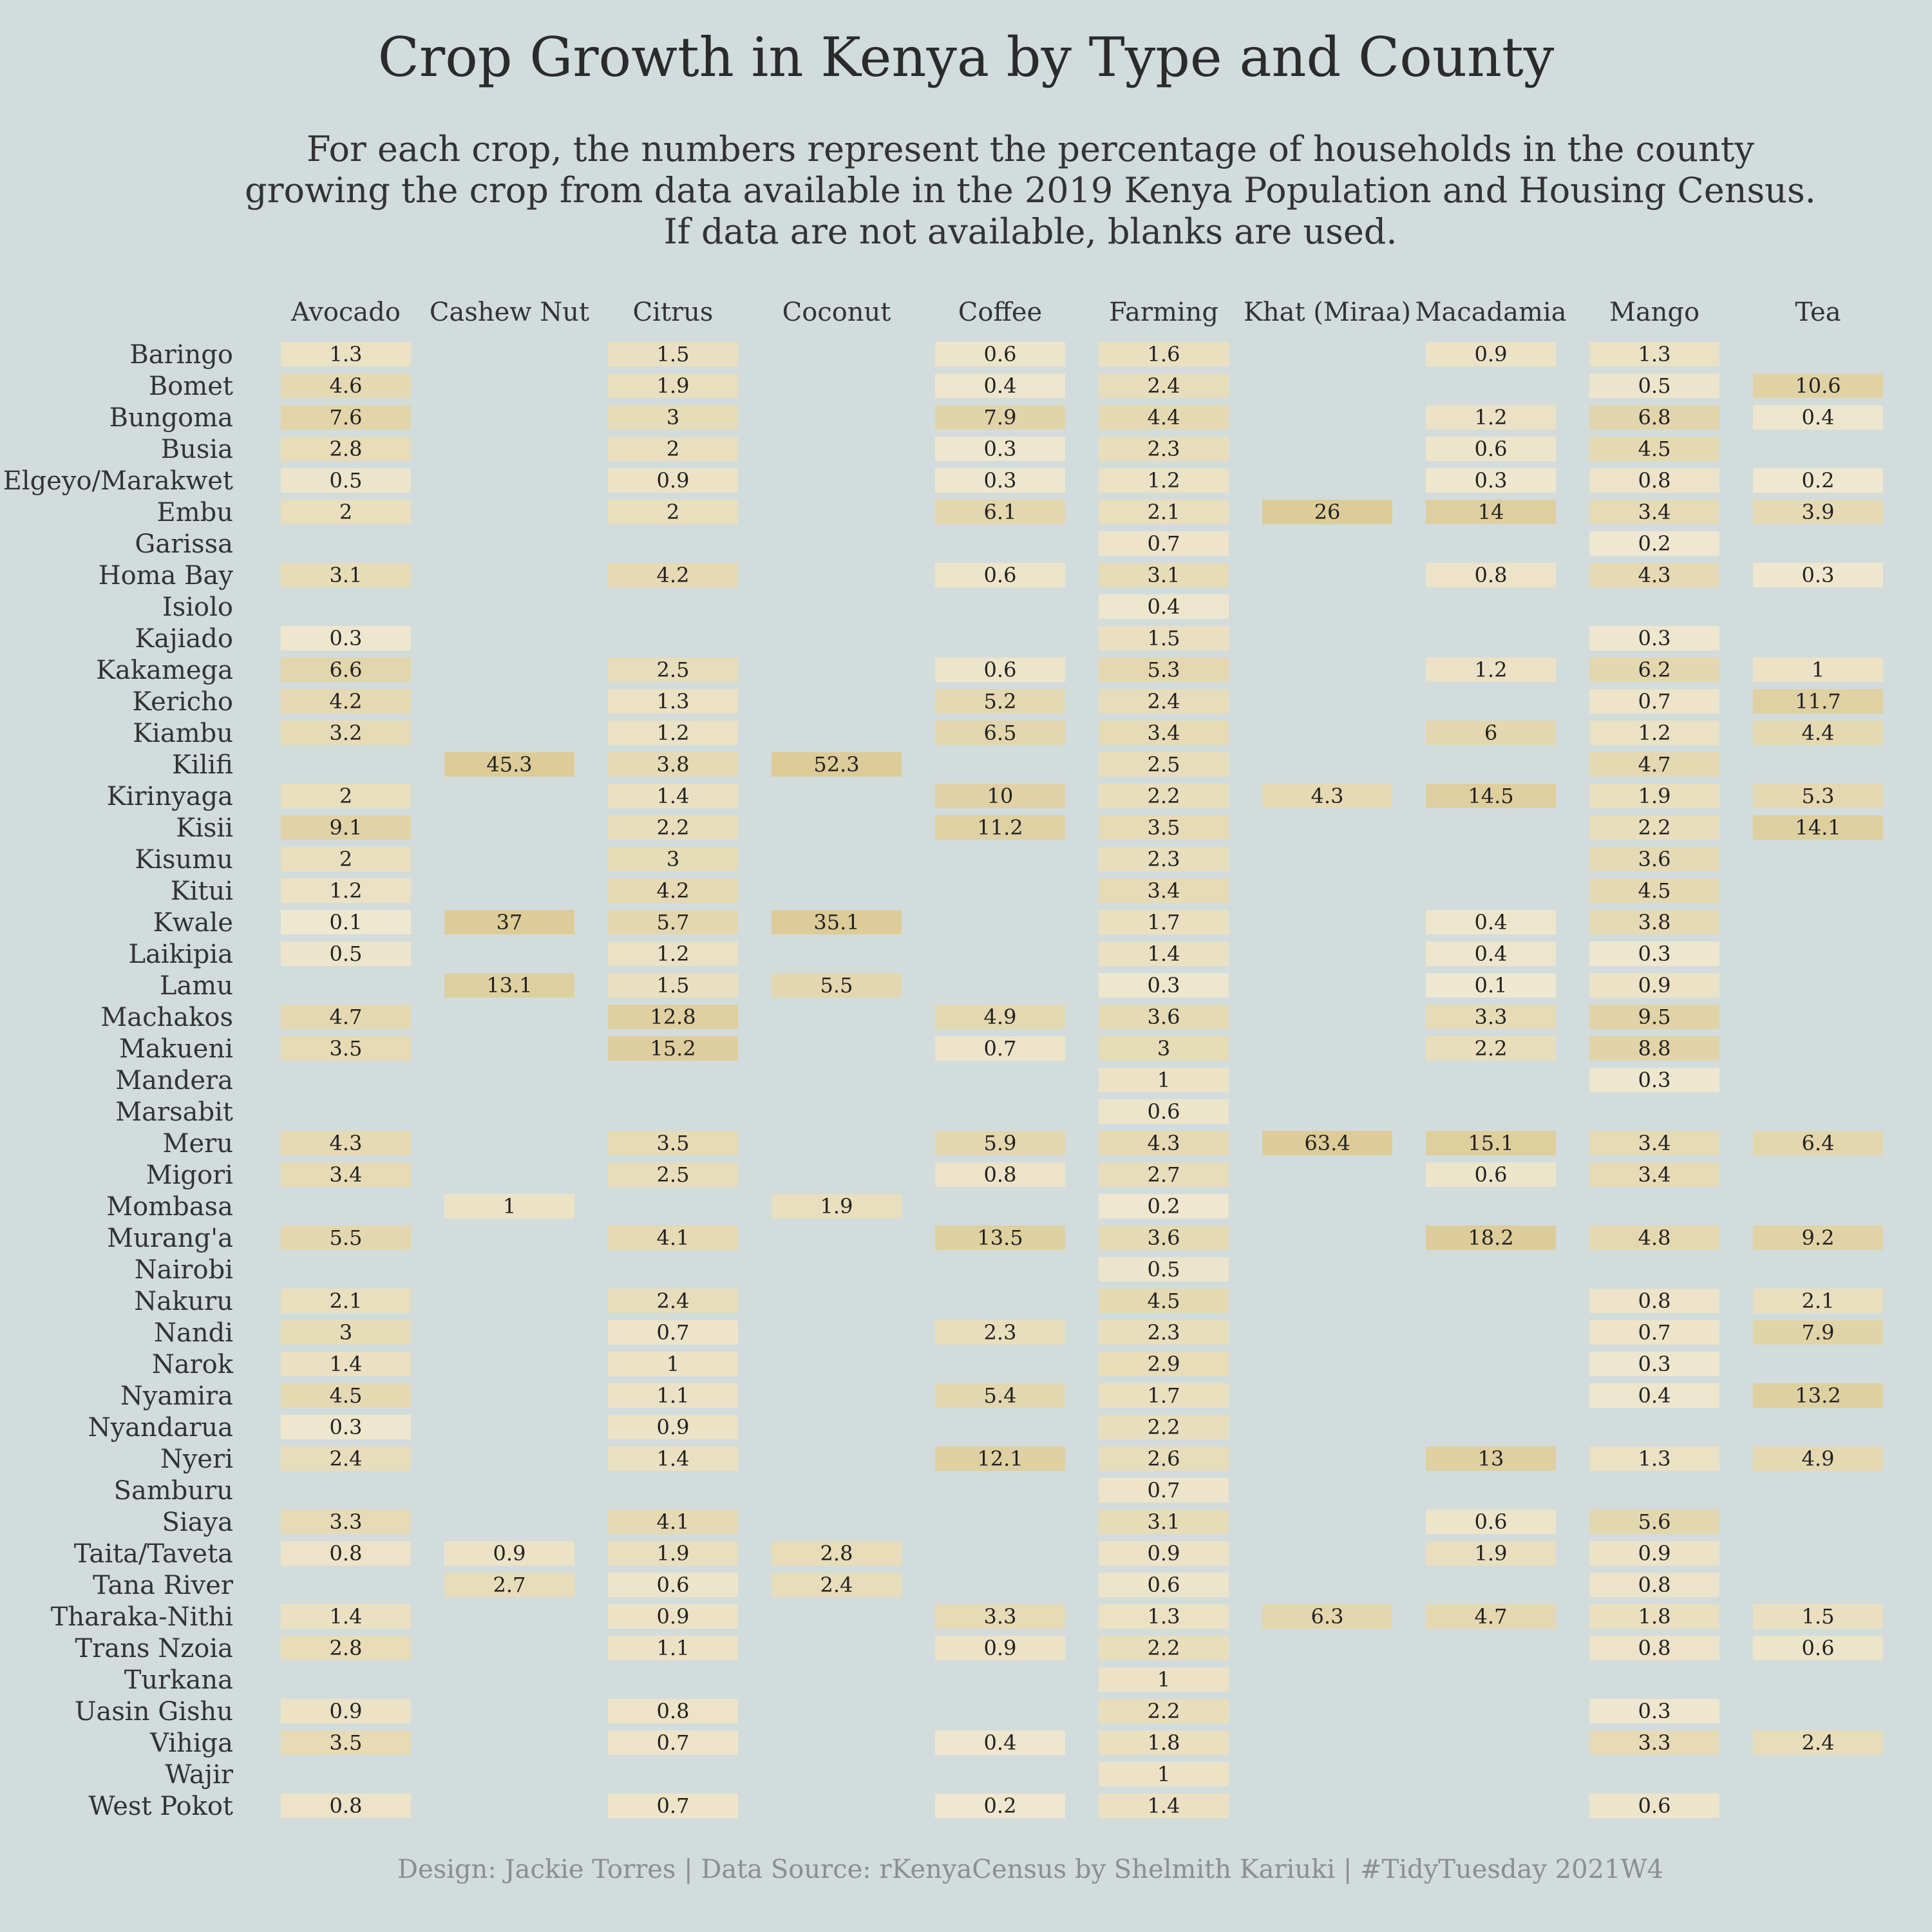  Describe the element at coordinates (346, 512) in the screenshot. I see `cell-value-embu-avocado: 2` at that location.